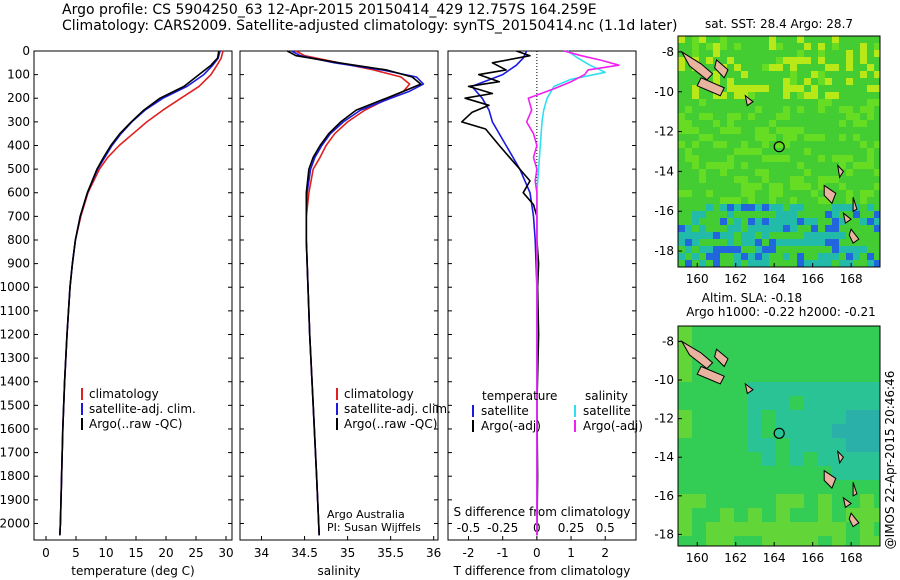 Image resolution: width=900 pixels, height=580 pixels. What do you see at coordinates (165, 553) in the screenshot?
I see `temperature-xtick-label: 20` at bounding box center [165, 553].